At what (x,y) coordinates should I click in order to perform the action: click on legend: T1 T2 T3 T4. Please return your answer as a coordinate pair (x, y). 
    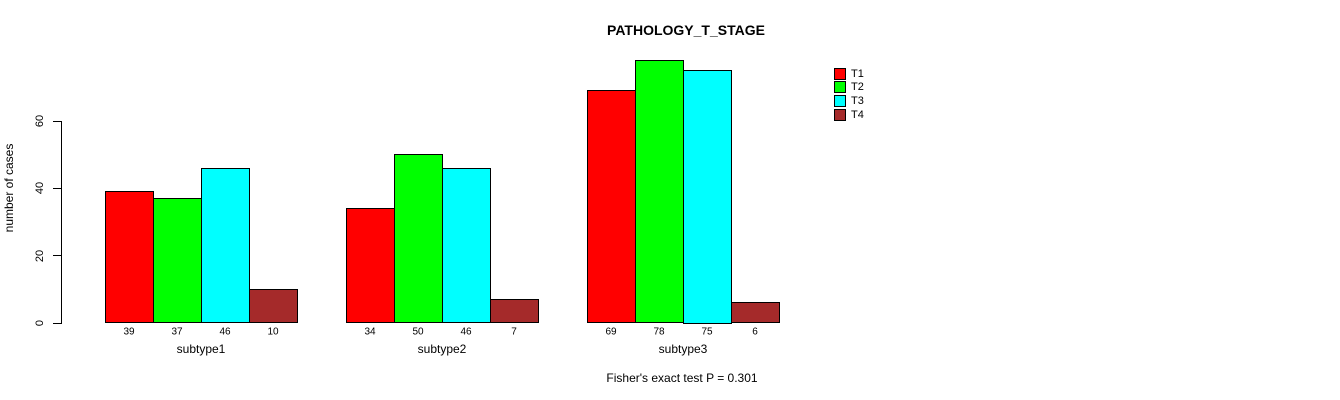
    Looking at the image, I should click on (849, 94).